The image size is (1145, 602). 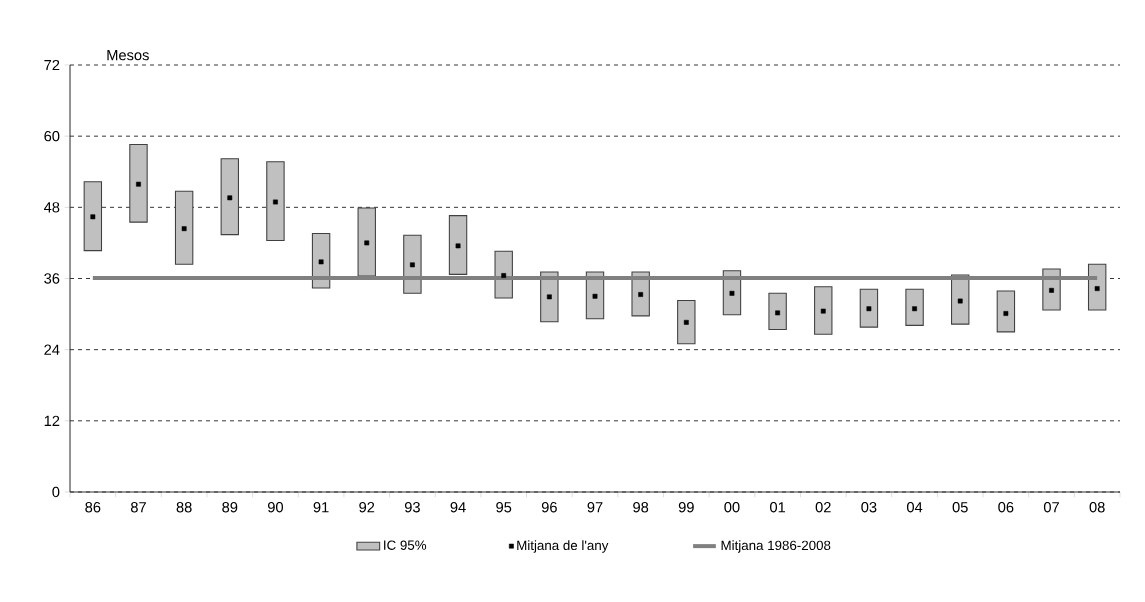 What do you see at coordinates (52, 420) in the screenshot?
I see `y-tick-label: 12` at bounding box center [52, 420].